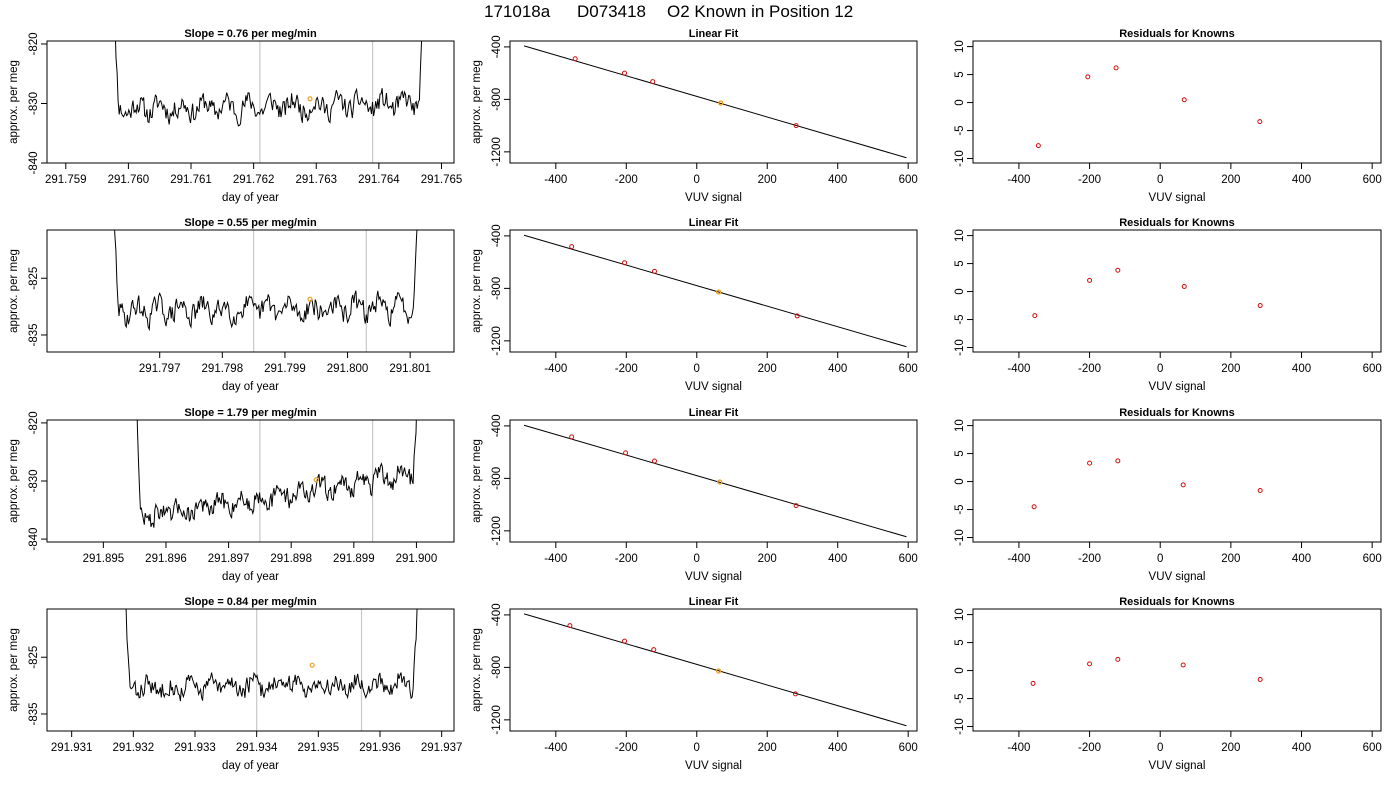 This screenshot has width=1400, height=800. I want to click on y-tick-label: -830, so click(34, 103).